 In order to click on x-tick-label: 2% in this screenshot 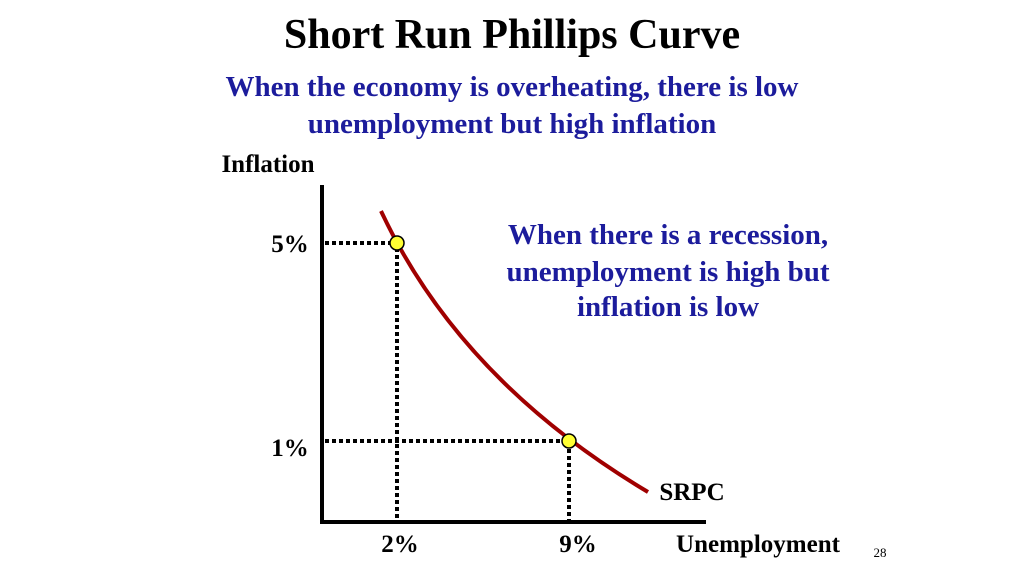, I will do `click(400, 544)`.